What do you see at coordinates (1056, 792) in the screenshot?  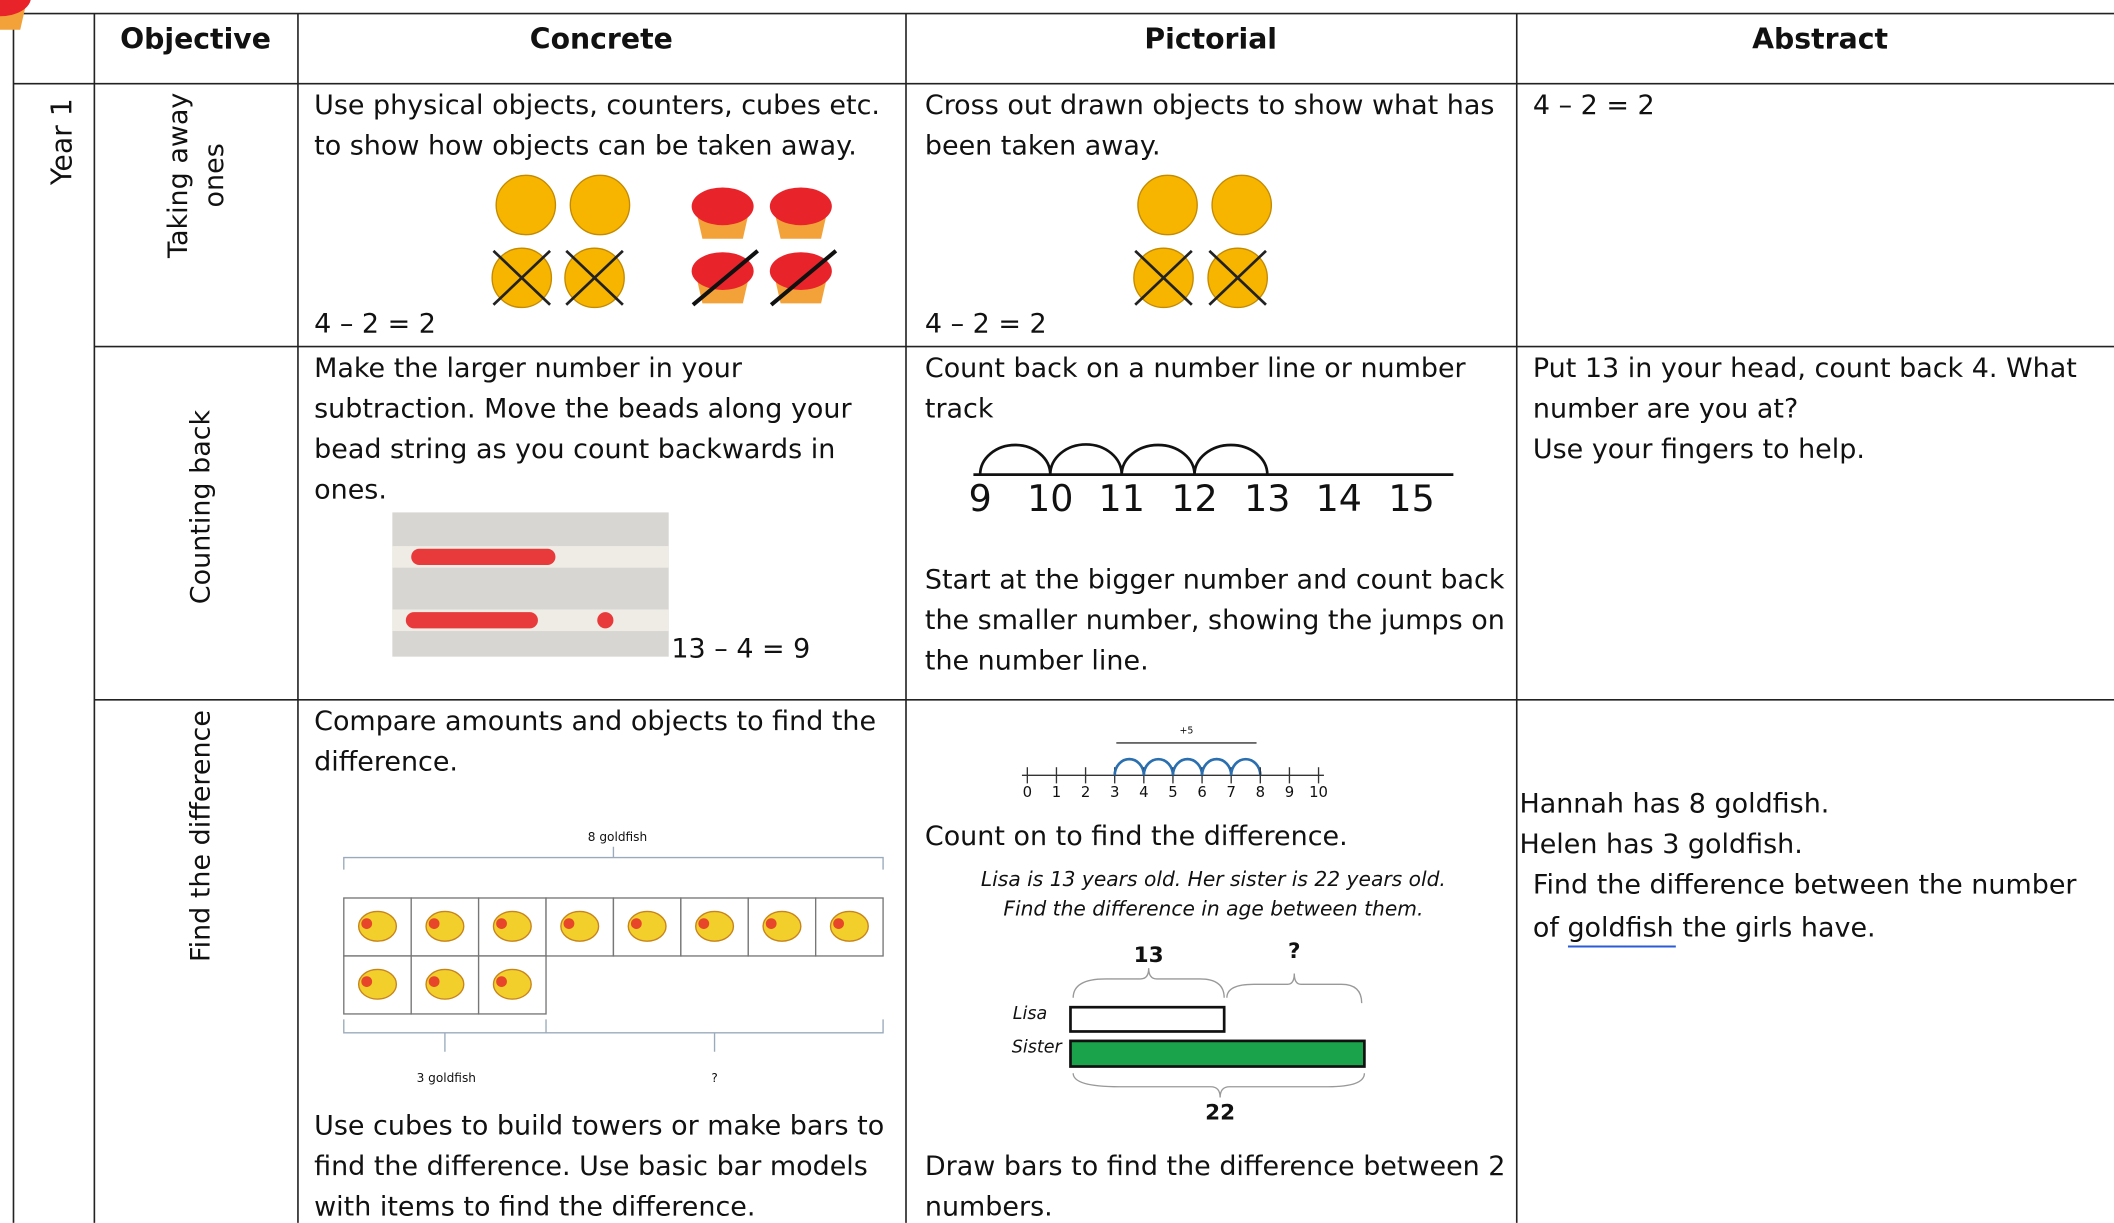 I see `number-line-label: 1` at bounding box center [1056, 792].